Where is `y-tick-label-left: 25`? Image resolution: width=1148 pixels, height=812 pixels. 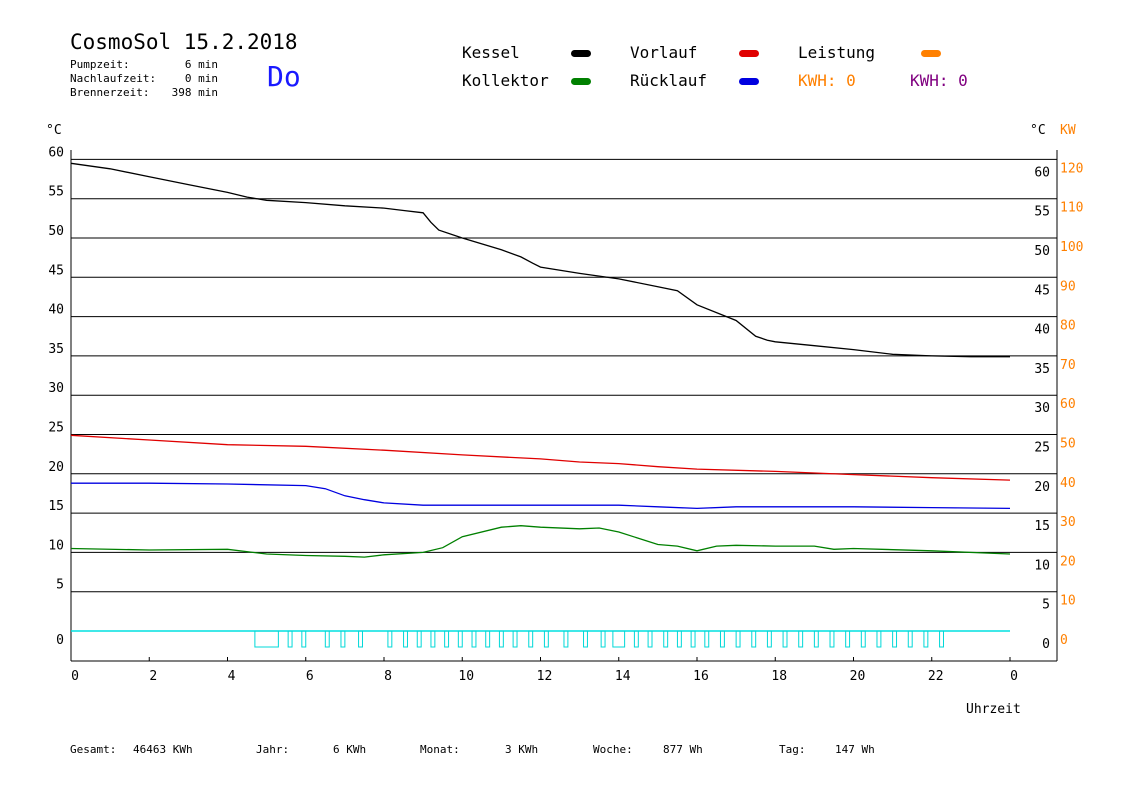 y-tick-label-left: 25 is located at coordinates (56, 428).